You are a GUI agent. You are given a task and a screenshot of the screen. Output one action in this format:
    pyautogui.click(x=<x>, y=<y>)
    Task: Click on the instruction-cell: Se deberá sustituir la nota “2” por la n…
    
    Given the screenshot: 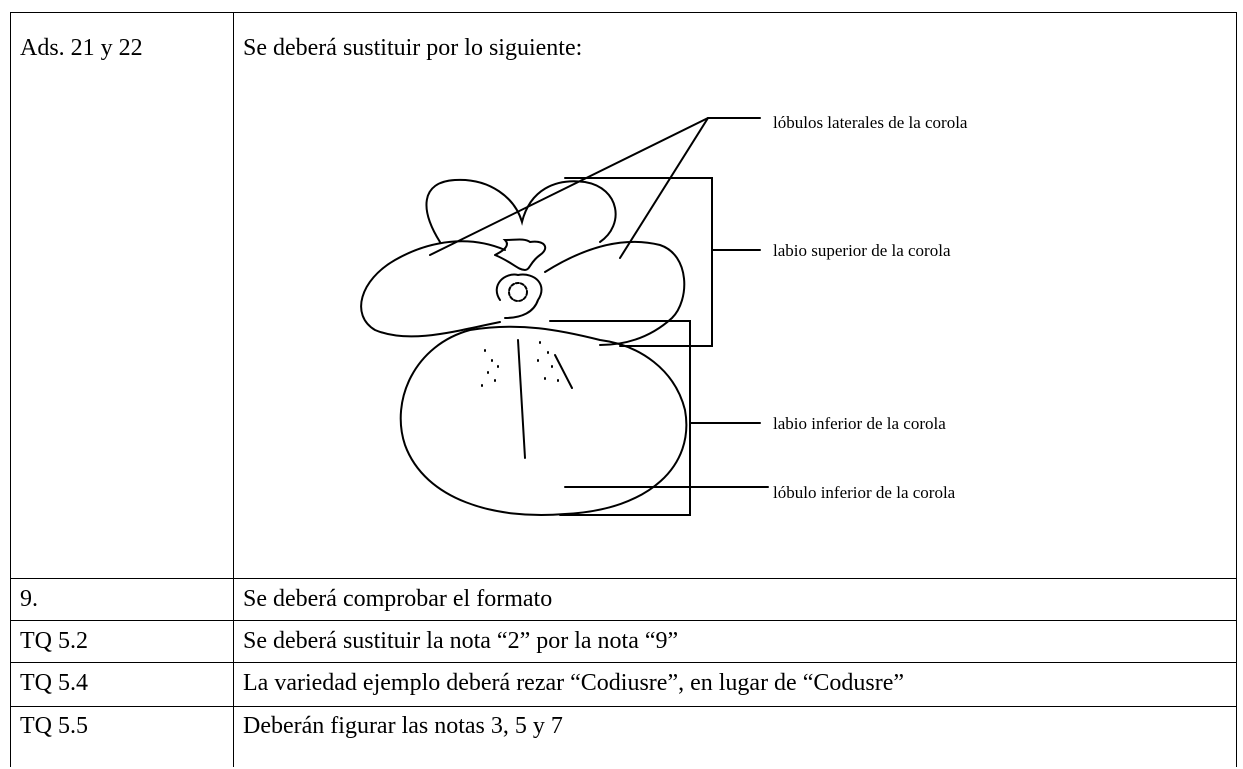 What is the action you would take?
    pyautogui.click(x=735, y=641)
    